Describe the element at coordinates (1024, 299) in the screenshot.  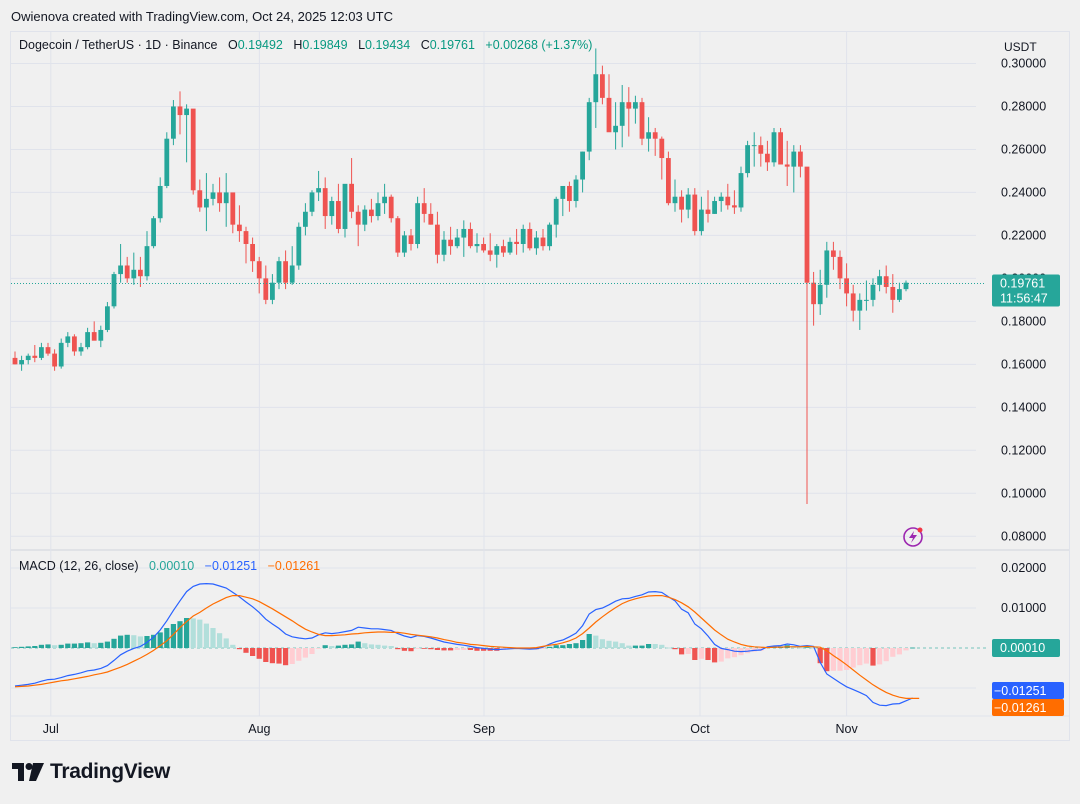
I see `bar-countdown: 11:56:47` at that location.